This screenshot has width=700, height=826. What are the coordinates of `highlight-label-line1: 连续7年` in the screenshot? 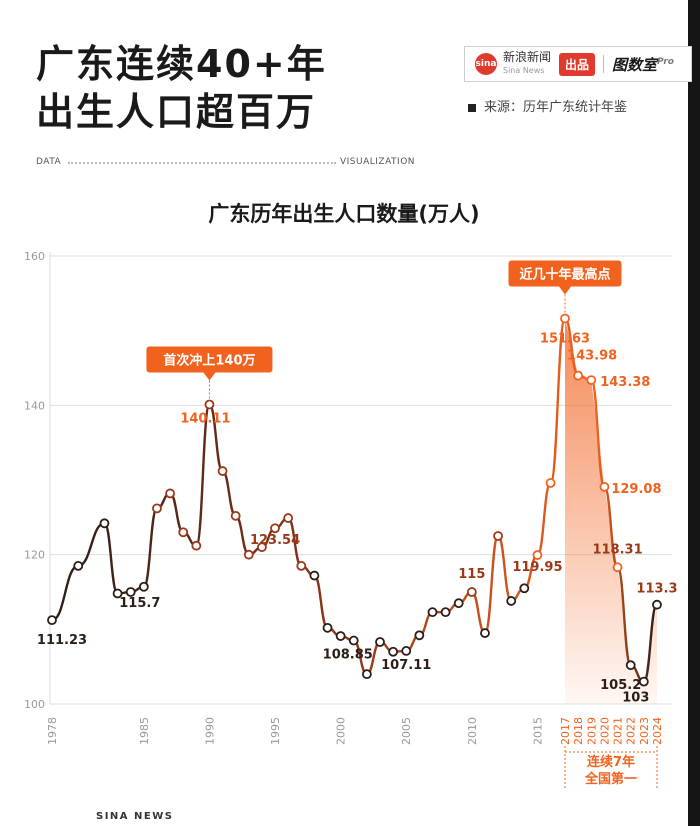 It's located at (611, 762).